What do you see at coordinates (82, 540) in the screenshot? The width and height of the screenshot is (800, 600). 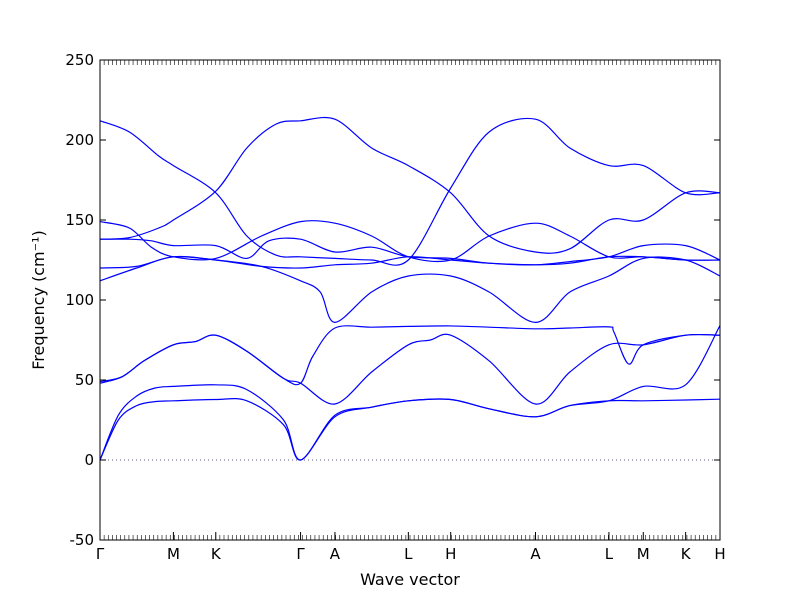 I see `y-tick-label: -50` at bounding box center [82, 540].